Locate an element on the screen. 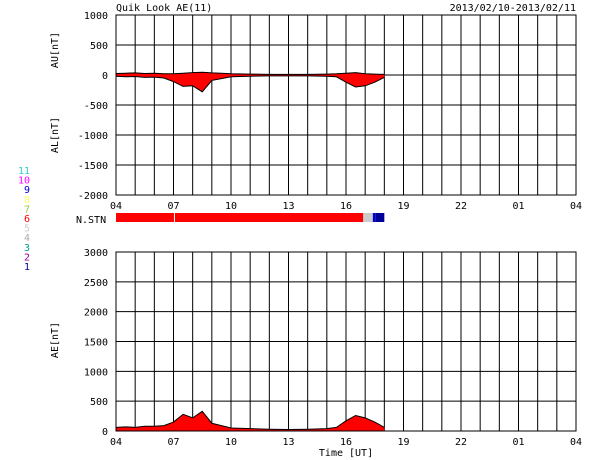  series-area-al is located at coordinates (250, 83).